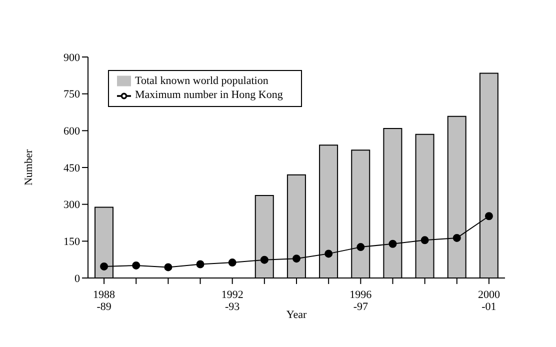  I want to click on x-tick-label: 2000 -01, so click(489, 301).